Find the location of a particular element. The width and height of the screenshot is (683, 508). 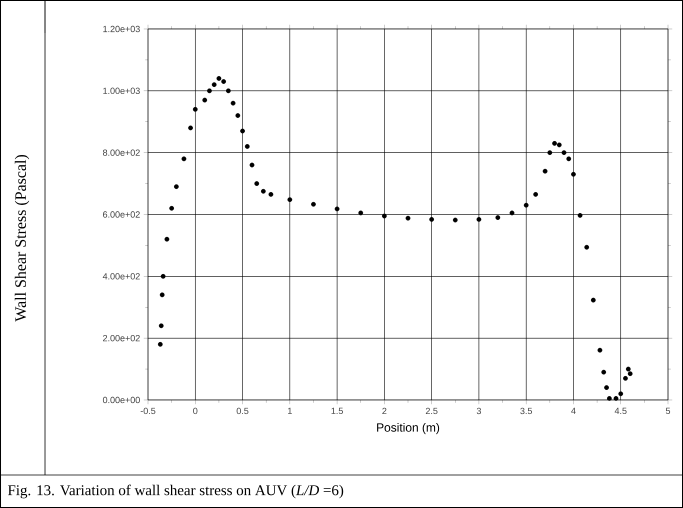

y-tick-label: 6.00e+02 is located at coordinates (121, 214).